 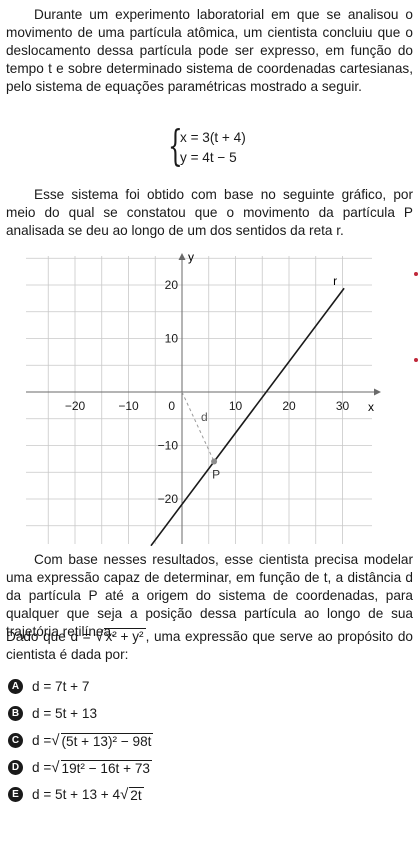 What do you see at coordinates (289, 406) in the screenshot?
I see `x-tick-label: 20` at bounding box center [289, 406].